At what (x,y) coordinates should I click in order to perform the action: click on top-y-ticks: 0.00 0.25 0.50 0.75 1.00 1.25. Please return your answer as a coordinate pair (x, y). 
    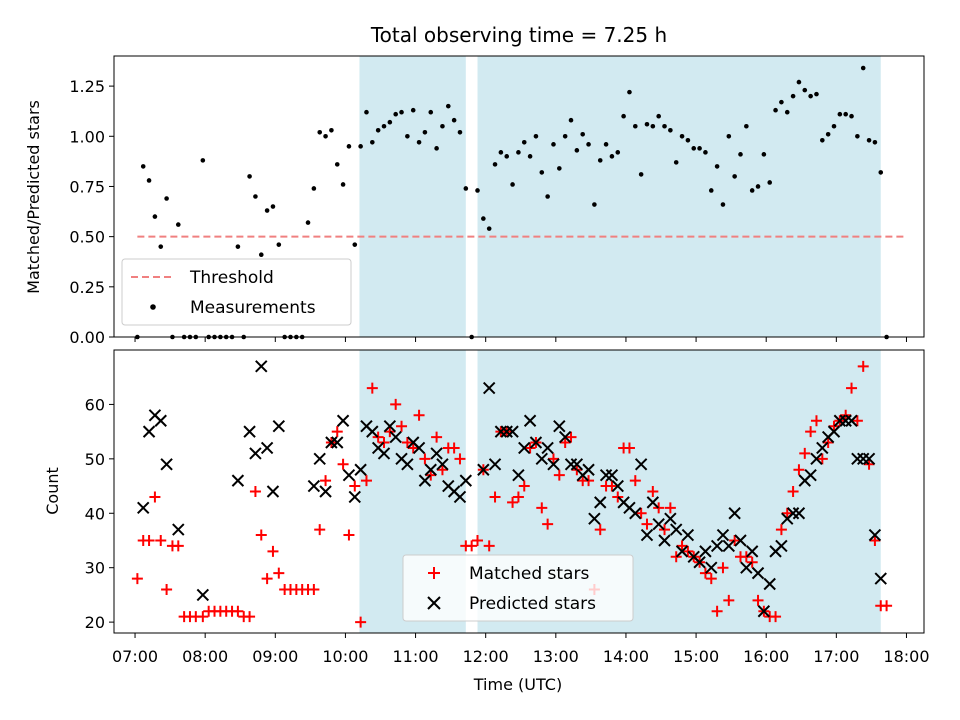
    Looking at the image, I should click on (91, 212).